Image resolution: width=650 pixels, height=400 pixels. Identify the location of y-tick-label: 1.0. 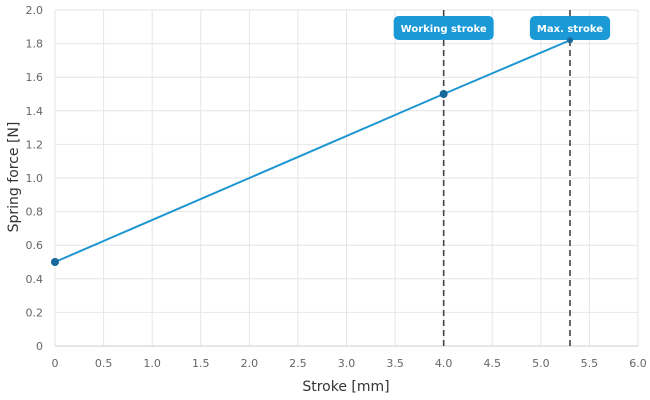
(35, 178).